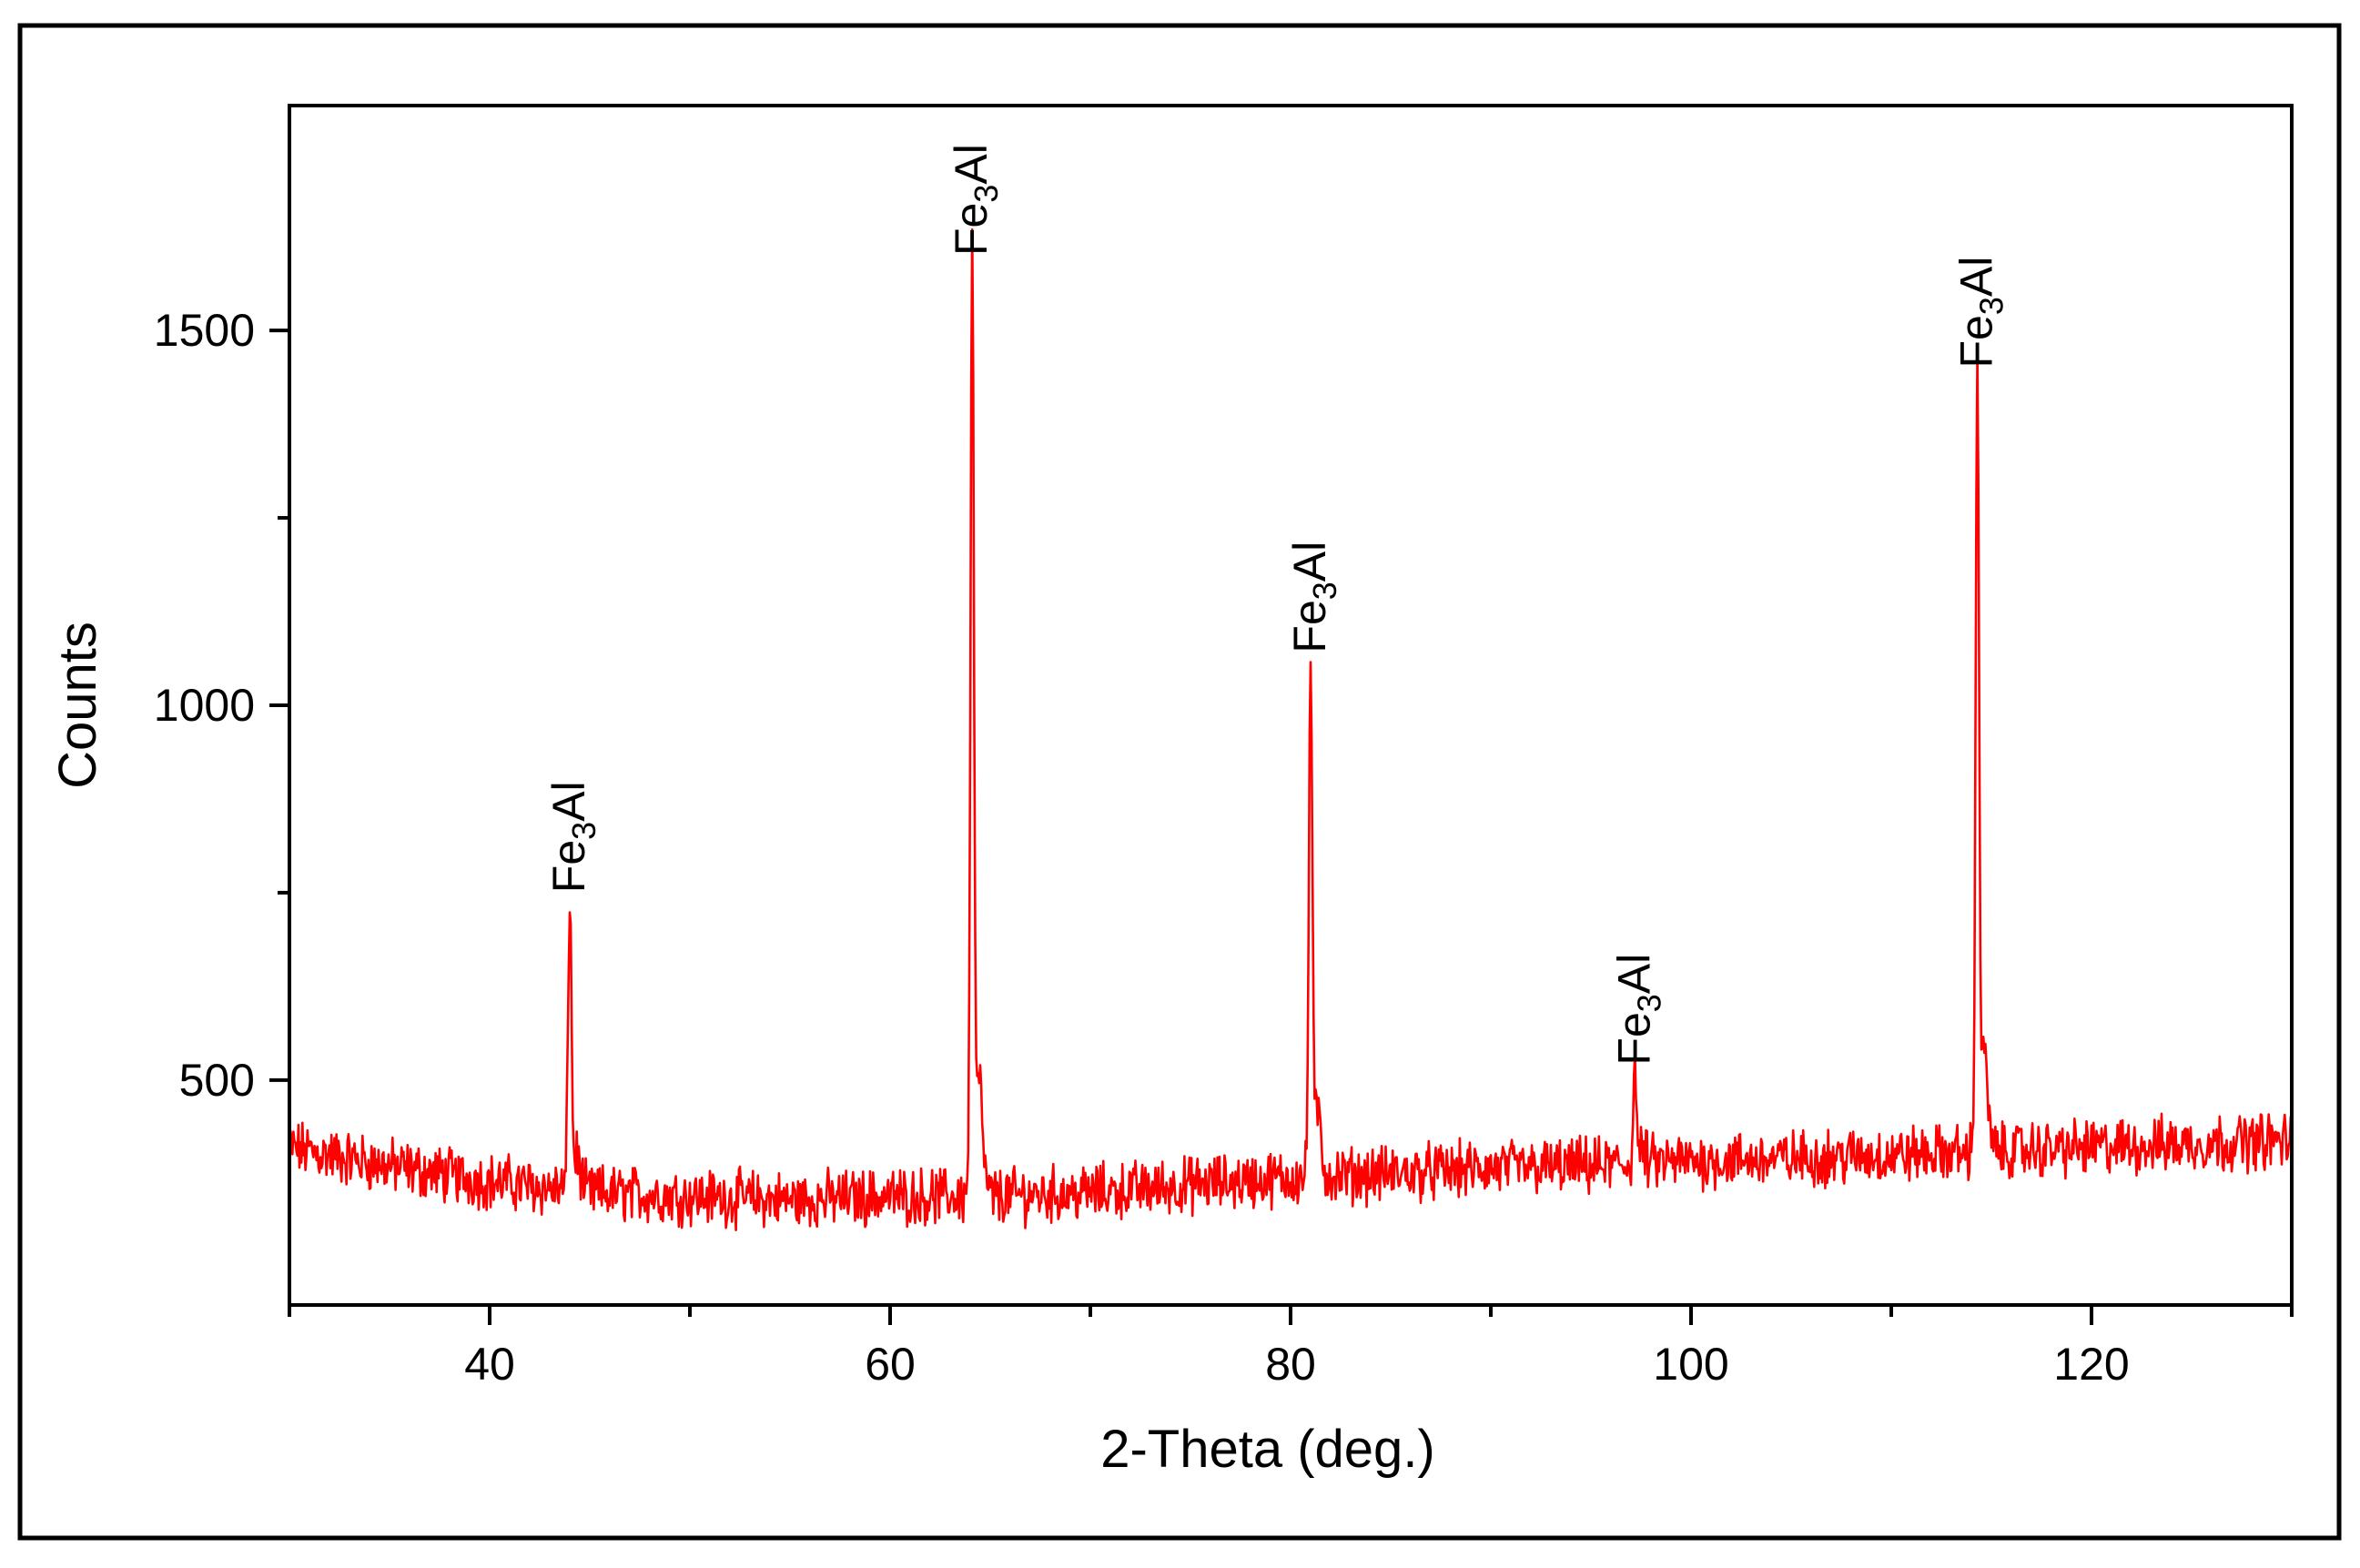 Image resolution: width=2360 pixels, height=1568 pixels. I want to click on x-tick-label: 60, so click(890, 1364).